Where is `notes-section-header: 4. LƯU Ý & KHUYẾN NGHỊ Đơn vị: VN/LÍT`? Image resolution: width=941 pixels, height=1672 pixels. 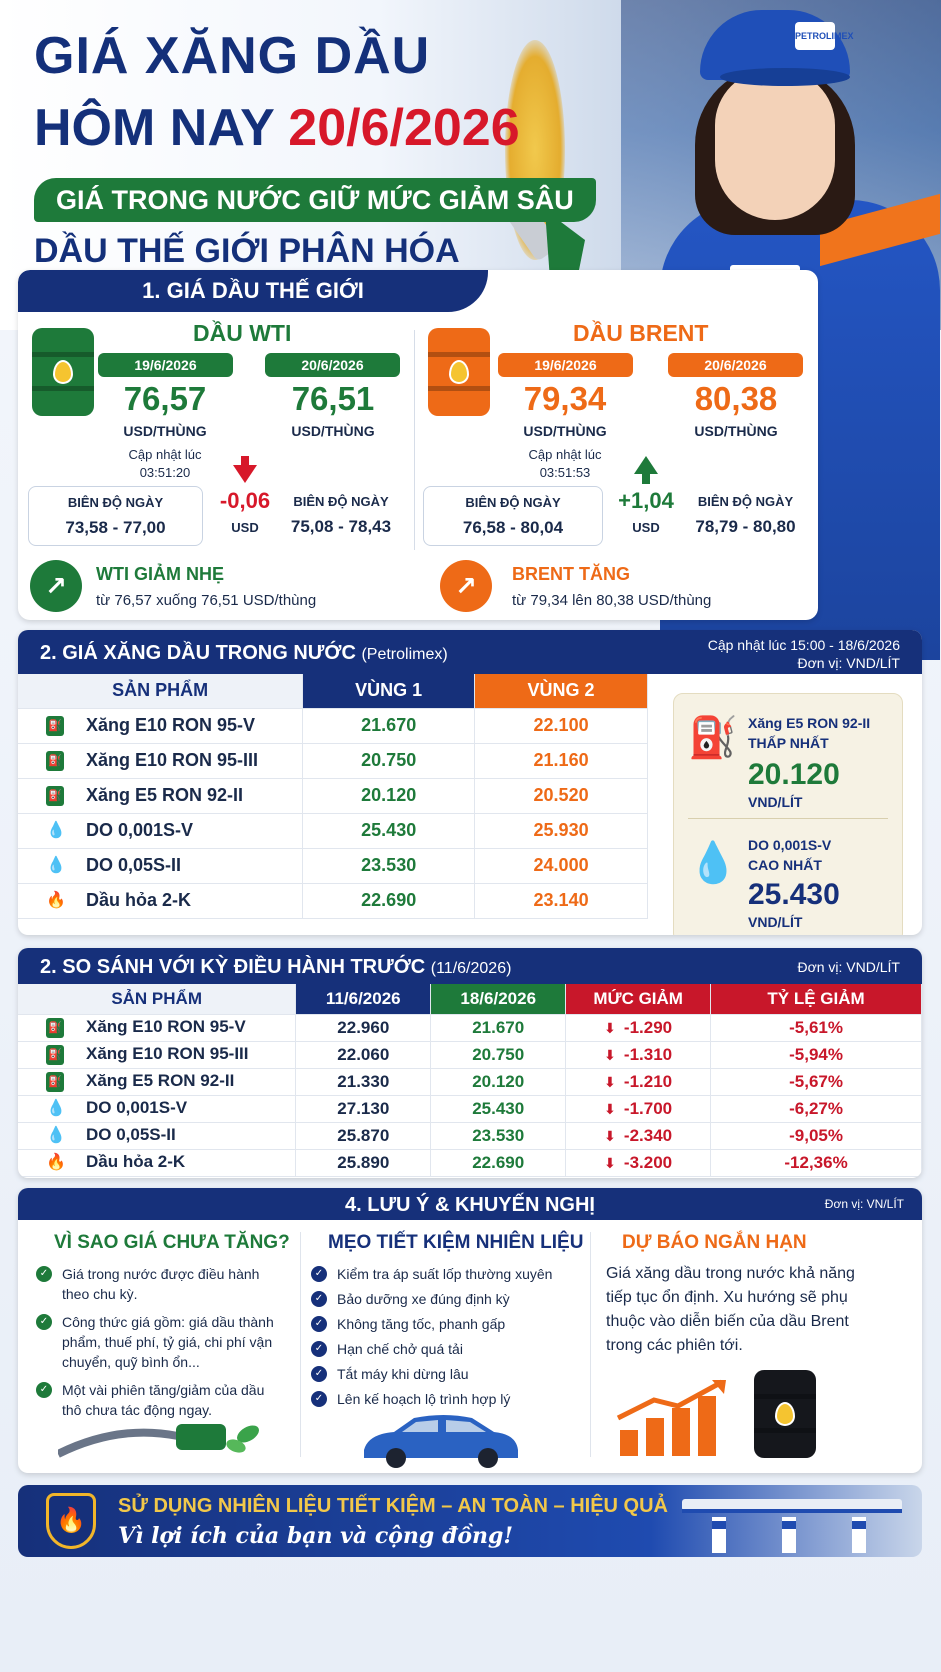 notes-section-header: 4. LƯU Ý & KHUYẾN NGHỊ Đơn vị: VN/LÍT is located at coordinates (470, 1204).